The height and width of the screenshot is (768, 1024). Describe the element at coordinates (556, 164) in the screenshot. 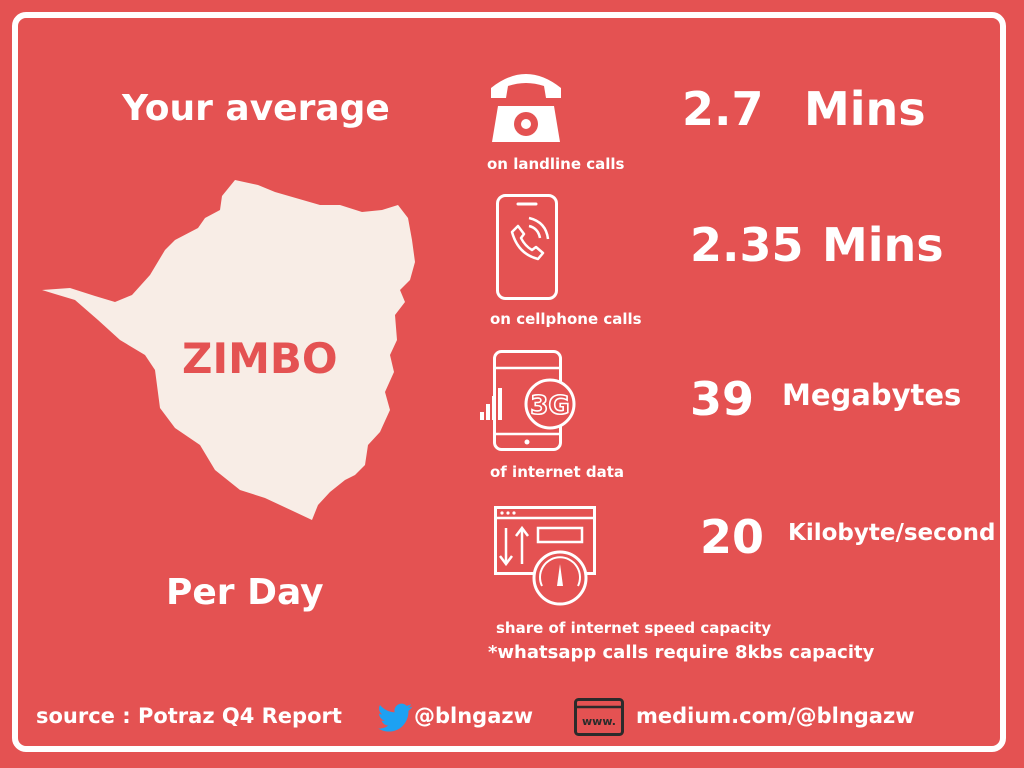

I see `landline-caption: on landline calls` at that location.